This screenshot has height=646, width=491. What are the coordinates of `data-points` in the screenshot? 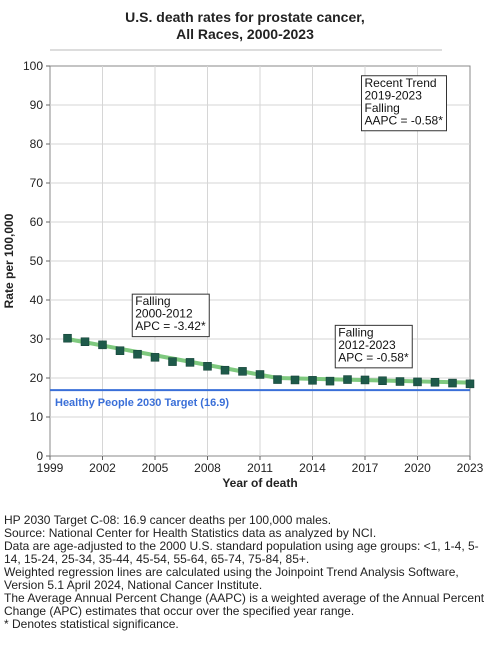 It's located at (269, 361).